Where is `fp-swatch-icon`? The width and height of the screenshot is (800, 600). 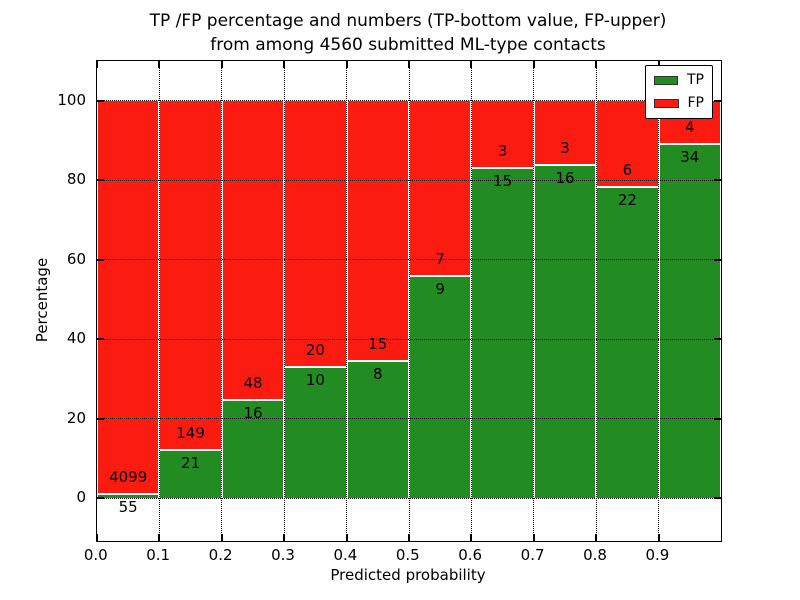
fp-swatch-icon is located at coordinates (666, 103).